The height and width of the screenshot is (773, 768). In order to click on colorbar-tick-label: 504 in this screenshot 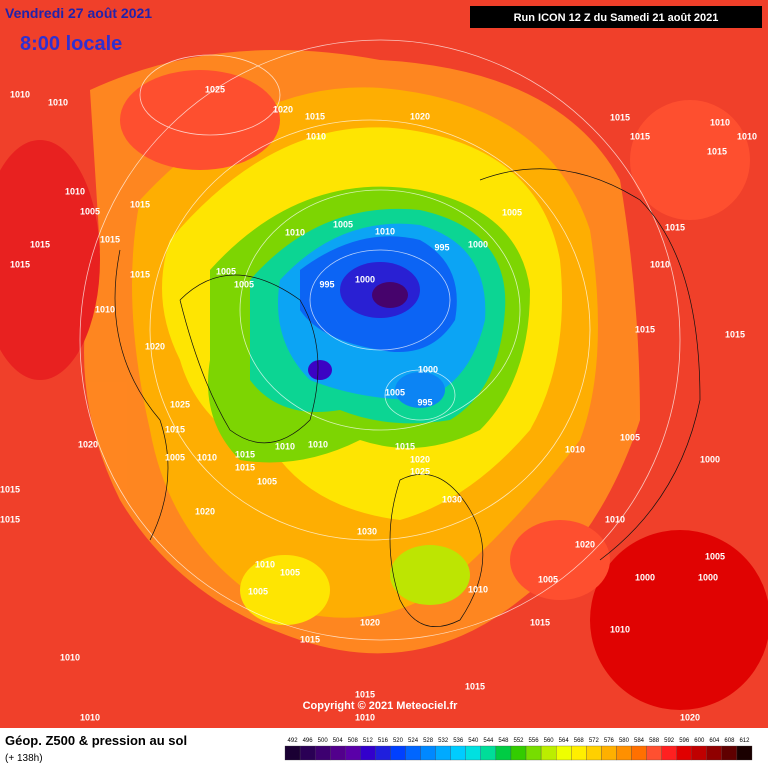, I will do `click(338, 741)`.